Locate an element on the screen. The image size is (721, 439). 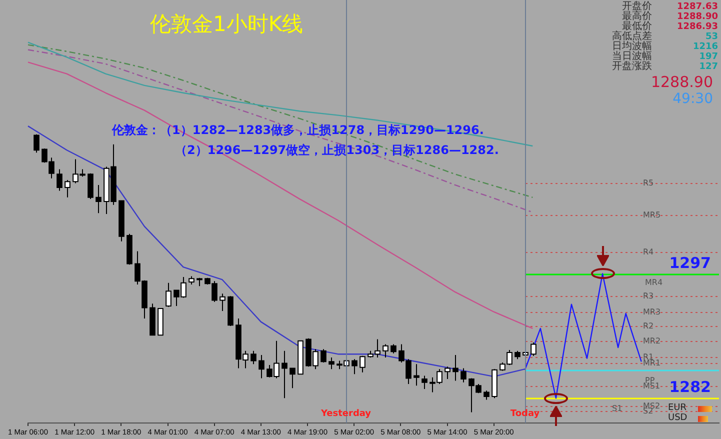
annotation: 最高价 is located at coordinates (637, 16).